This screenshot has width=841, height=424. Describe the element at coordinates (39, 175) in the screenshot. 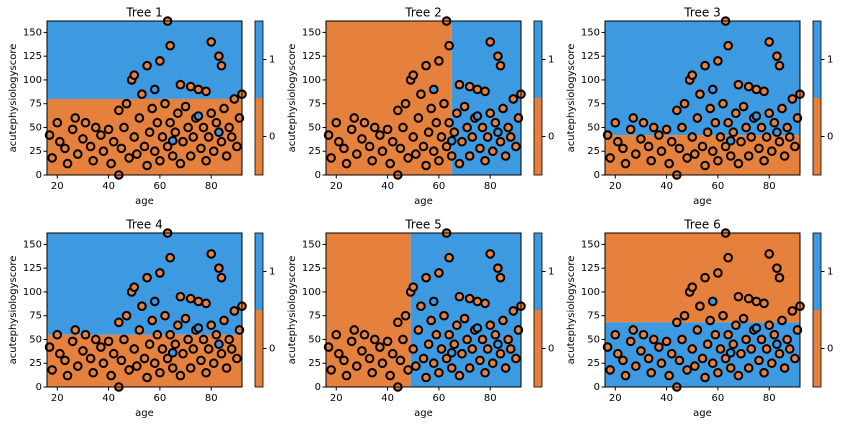

I see `y-tick-label: 0` at that location.